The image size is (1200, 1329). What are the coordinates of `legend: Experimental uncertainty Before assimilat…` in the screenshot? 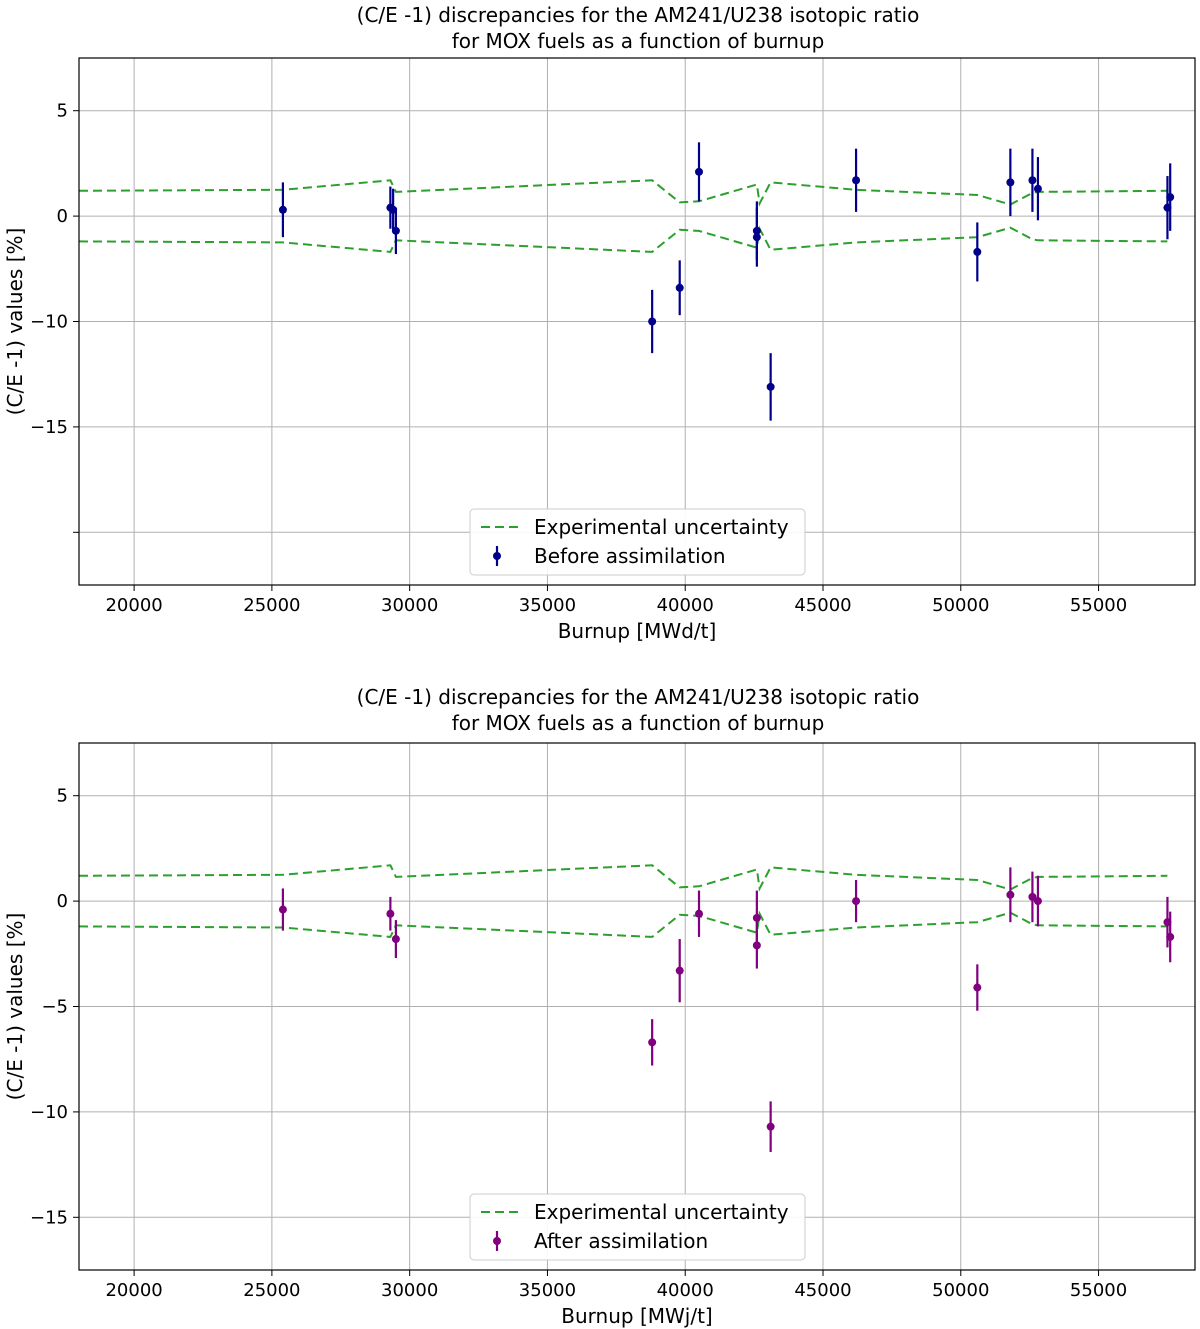 It's located at (637, 542).